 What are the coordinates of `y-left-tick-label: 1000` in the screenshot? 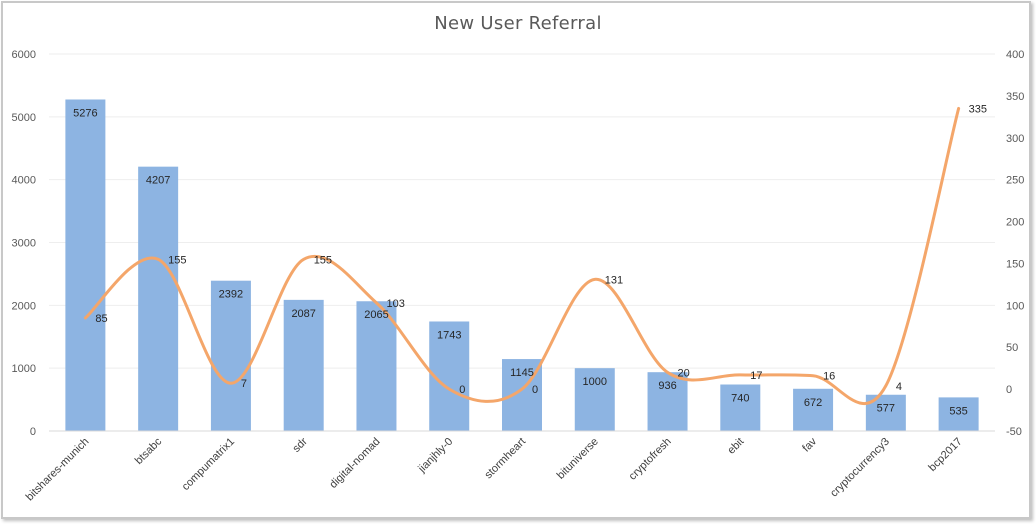 It's located at (24, 369).